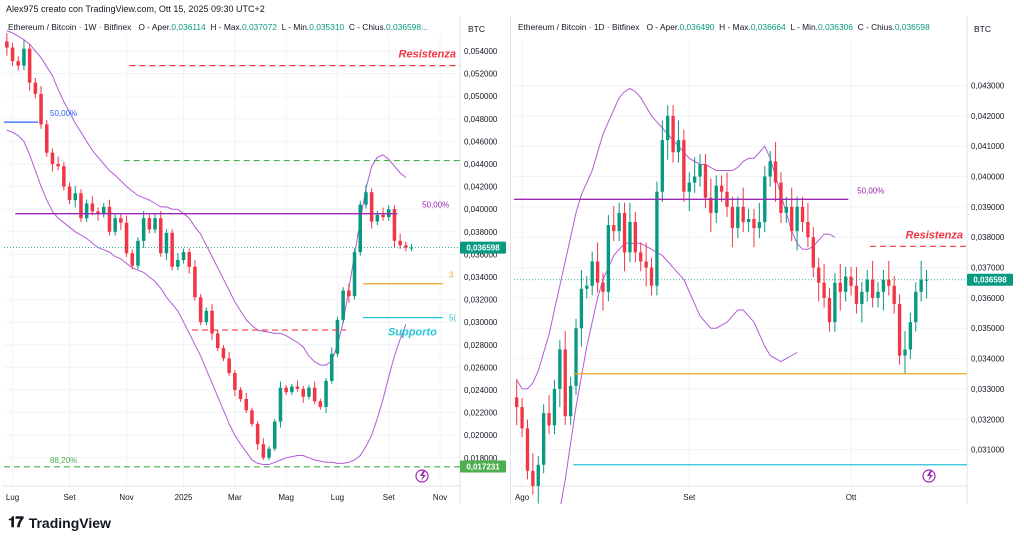 The height and width of the screenshot is (544, 1024). I want to click on y-tick-label: 0,026000, so click(481, 367).